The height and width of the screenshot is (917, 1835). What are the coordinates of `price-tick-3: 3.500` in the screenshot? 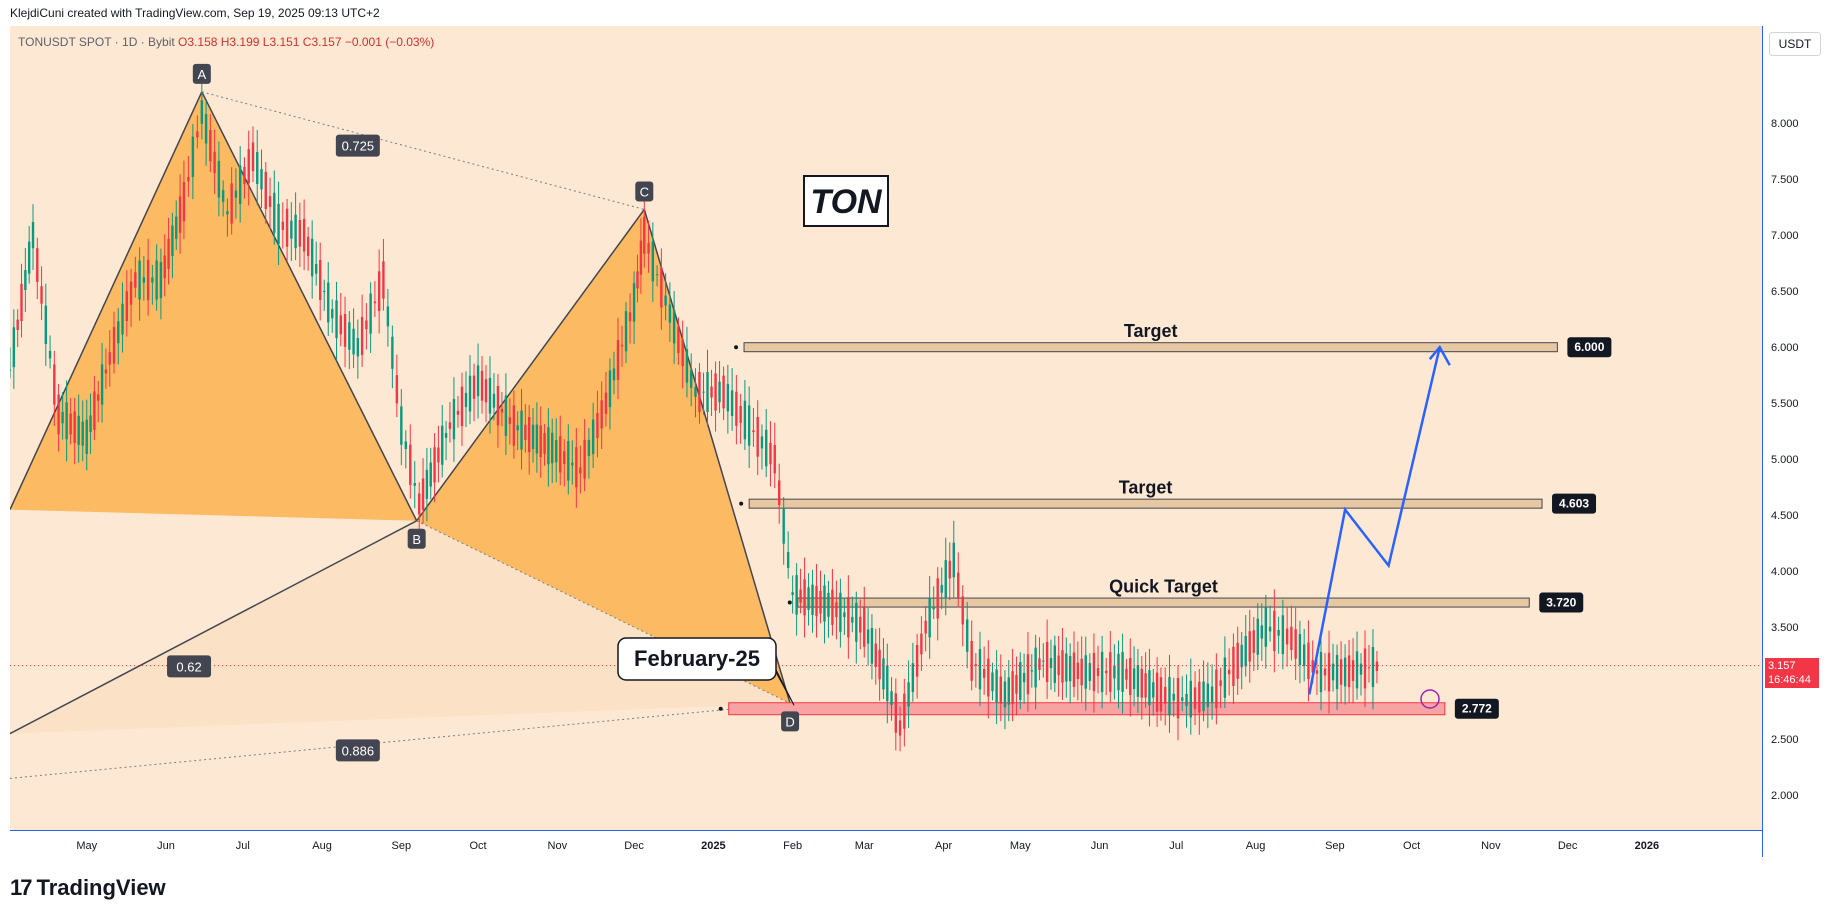 It's located at (1785, 628).